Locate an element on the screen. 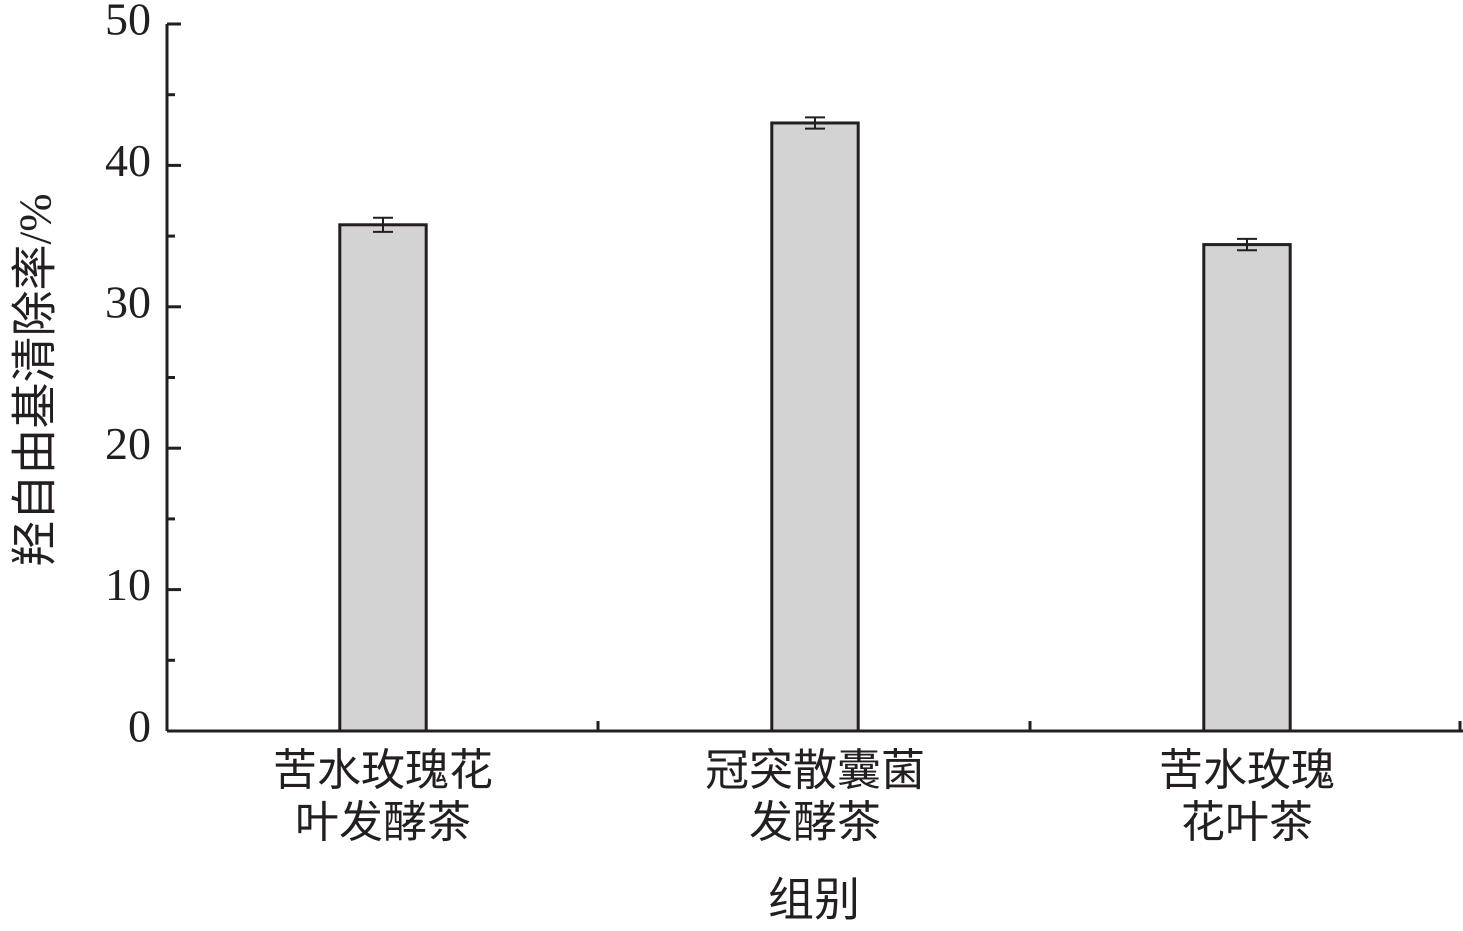 Image resolution: width=1463 pixels, height=931 pixels. y-tick-label: 40 is located at coordinates (128, 160).